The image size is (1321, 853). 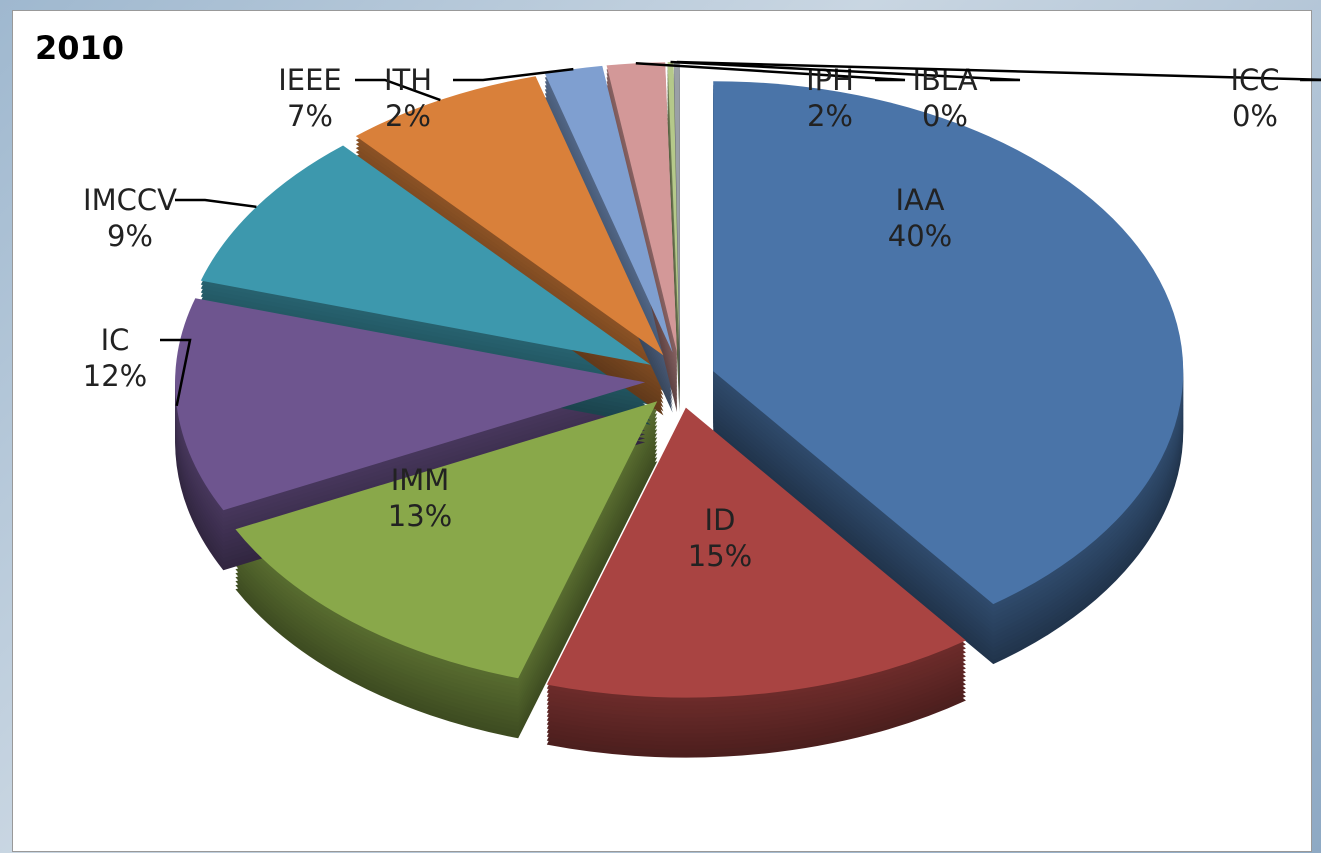 I want to click on slice-label: IC, so click(x=115, y=340).